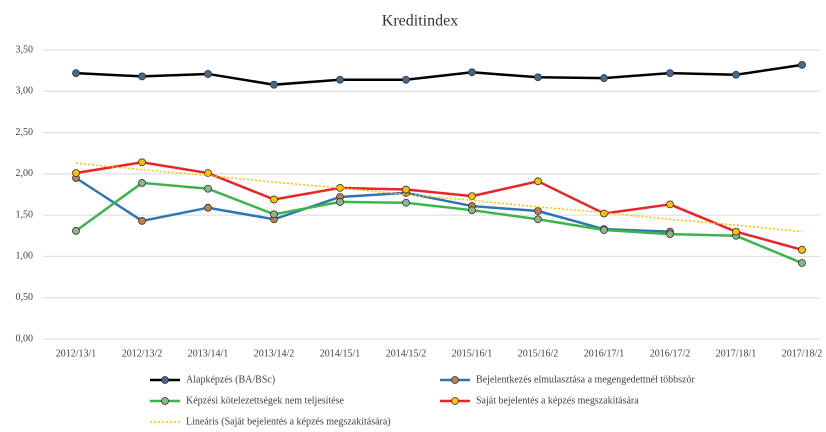 This screenshot has width=826, height=432. What do you see at coordinates (208, 353) in the screenshot?
I see `x-tick-label: 2013/14/1` at bounding box center [208, 353].